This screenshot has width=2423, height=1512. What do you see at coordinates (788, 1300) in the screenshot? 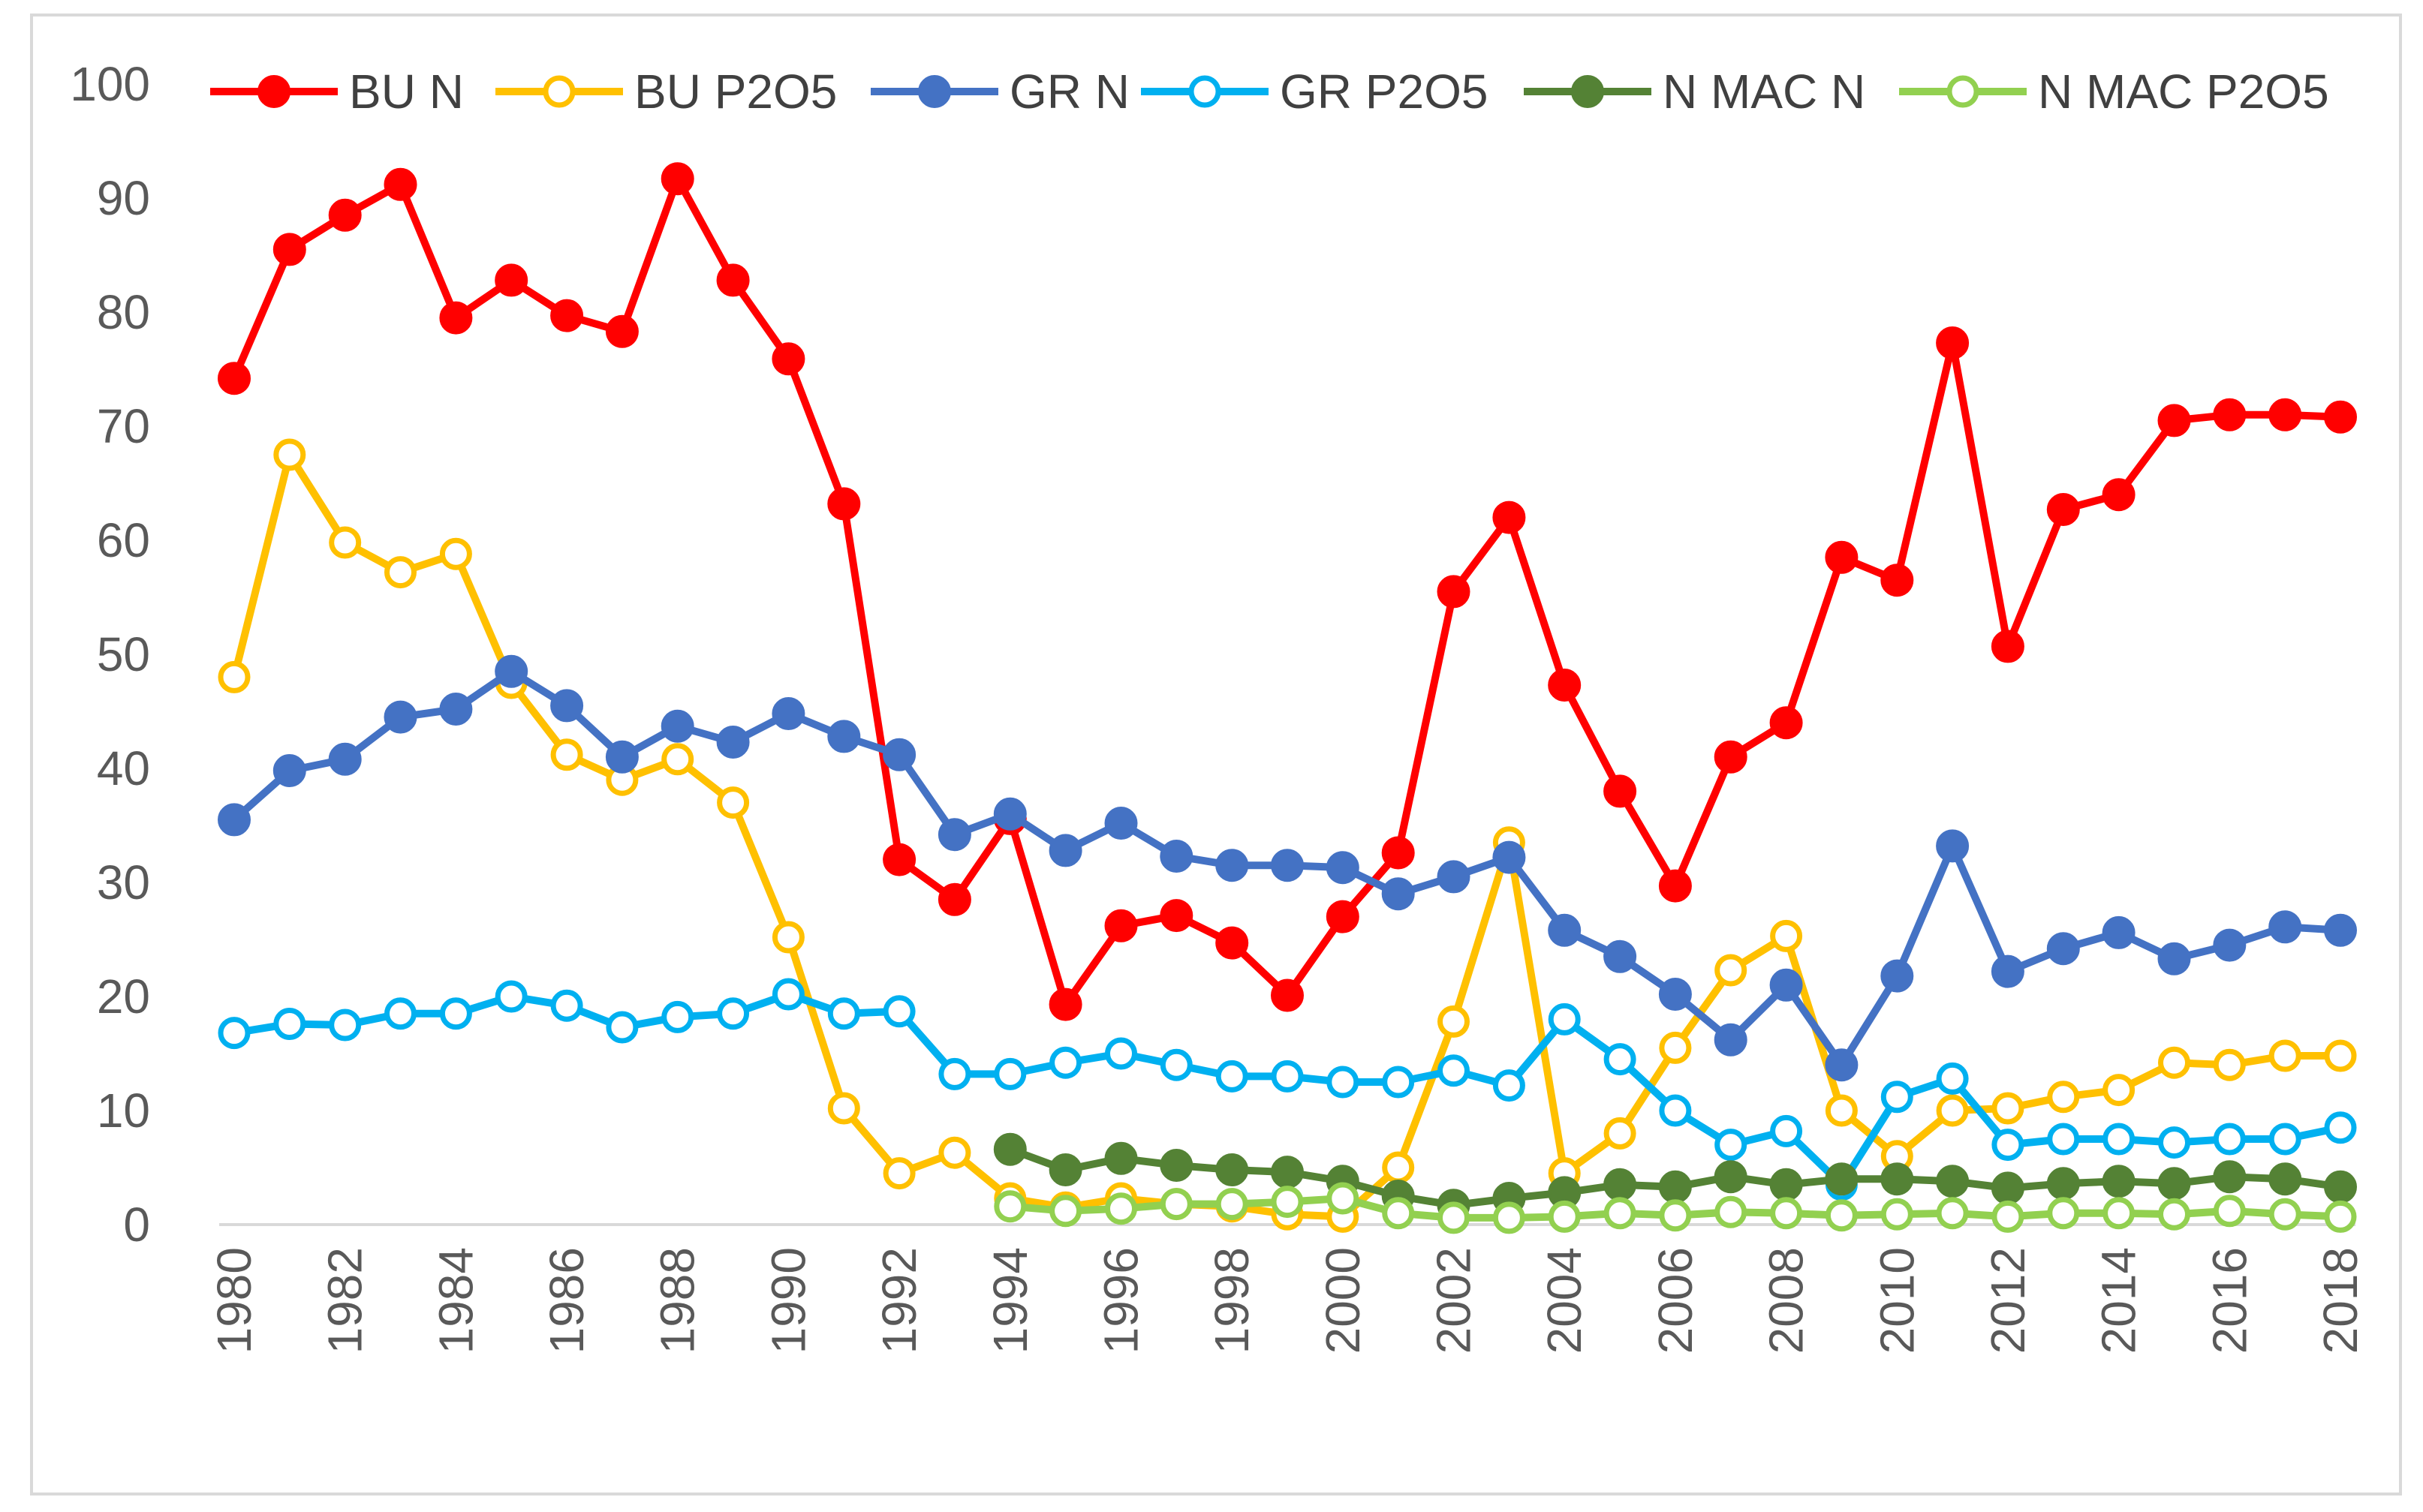
I see `x-tick-label: 1990` at bounding box center [788, 1300].